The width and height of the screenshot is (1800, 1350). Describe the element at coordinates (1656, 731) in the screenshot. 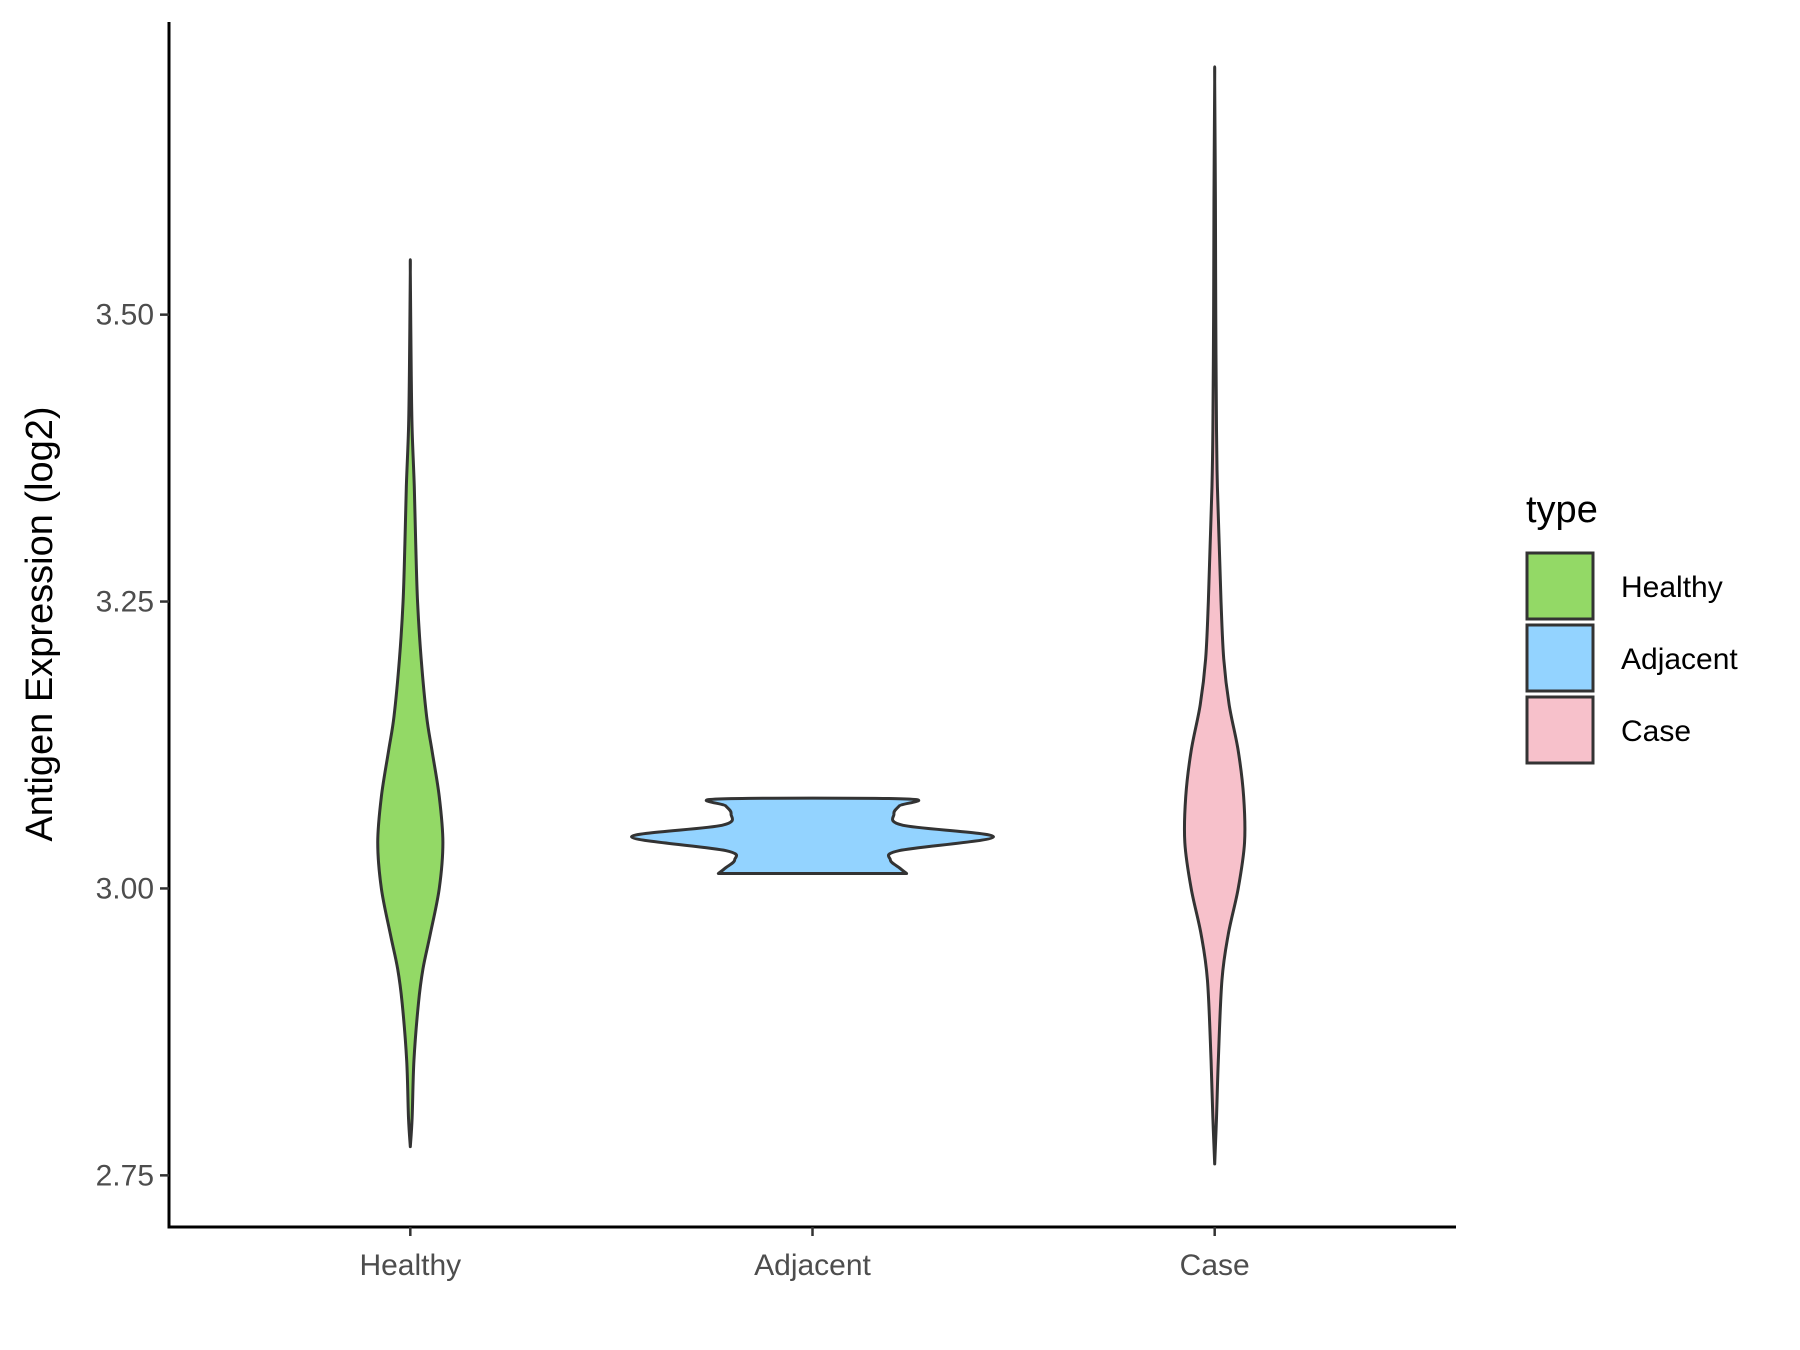

I see `legend-label: Case` at that location.